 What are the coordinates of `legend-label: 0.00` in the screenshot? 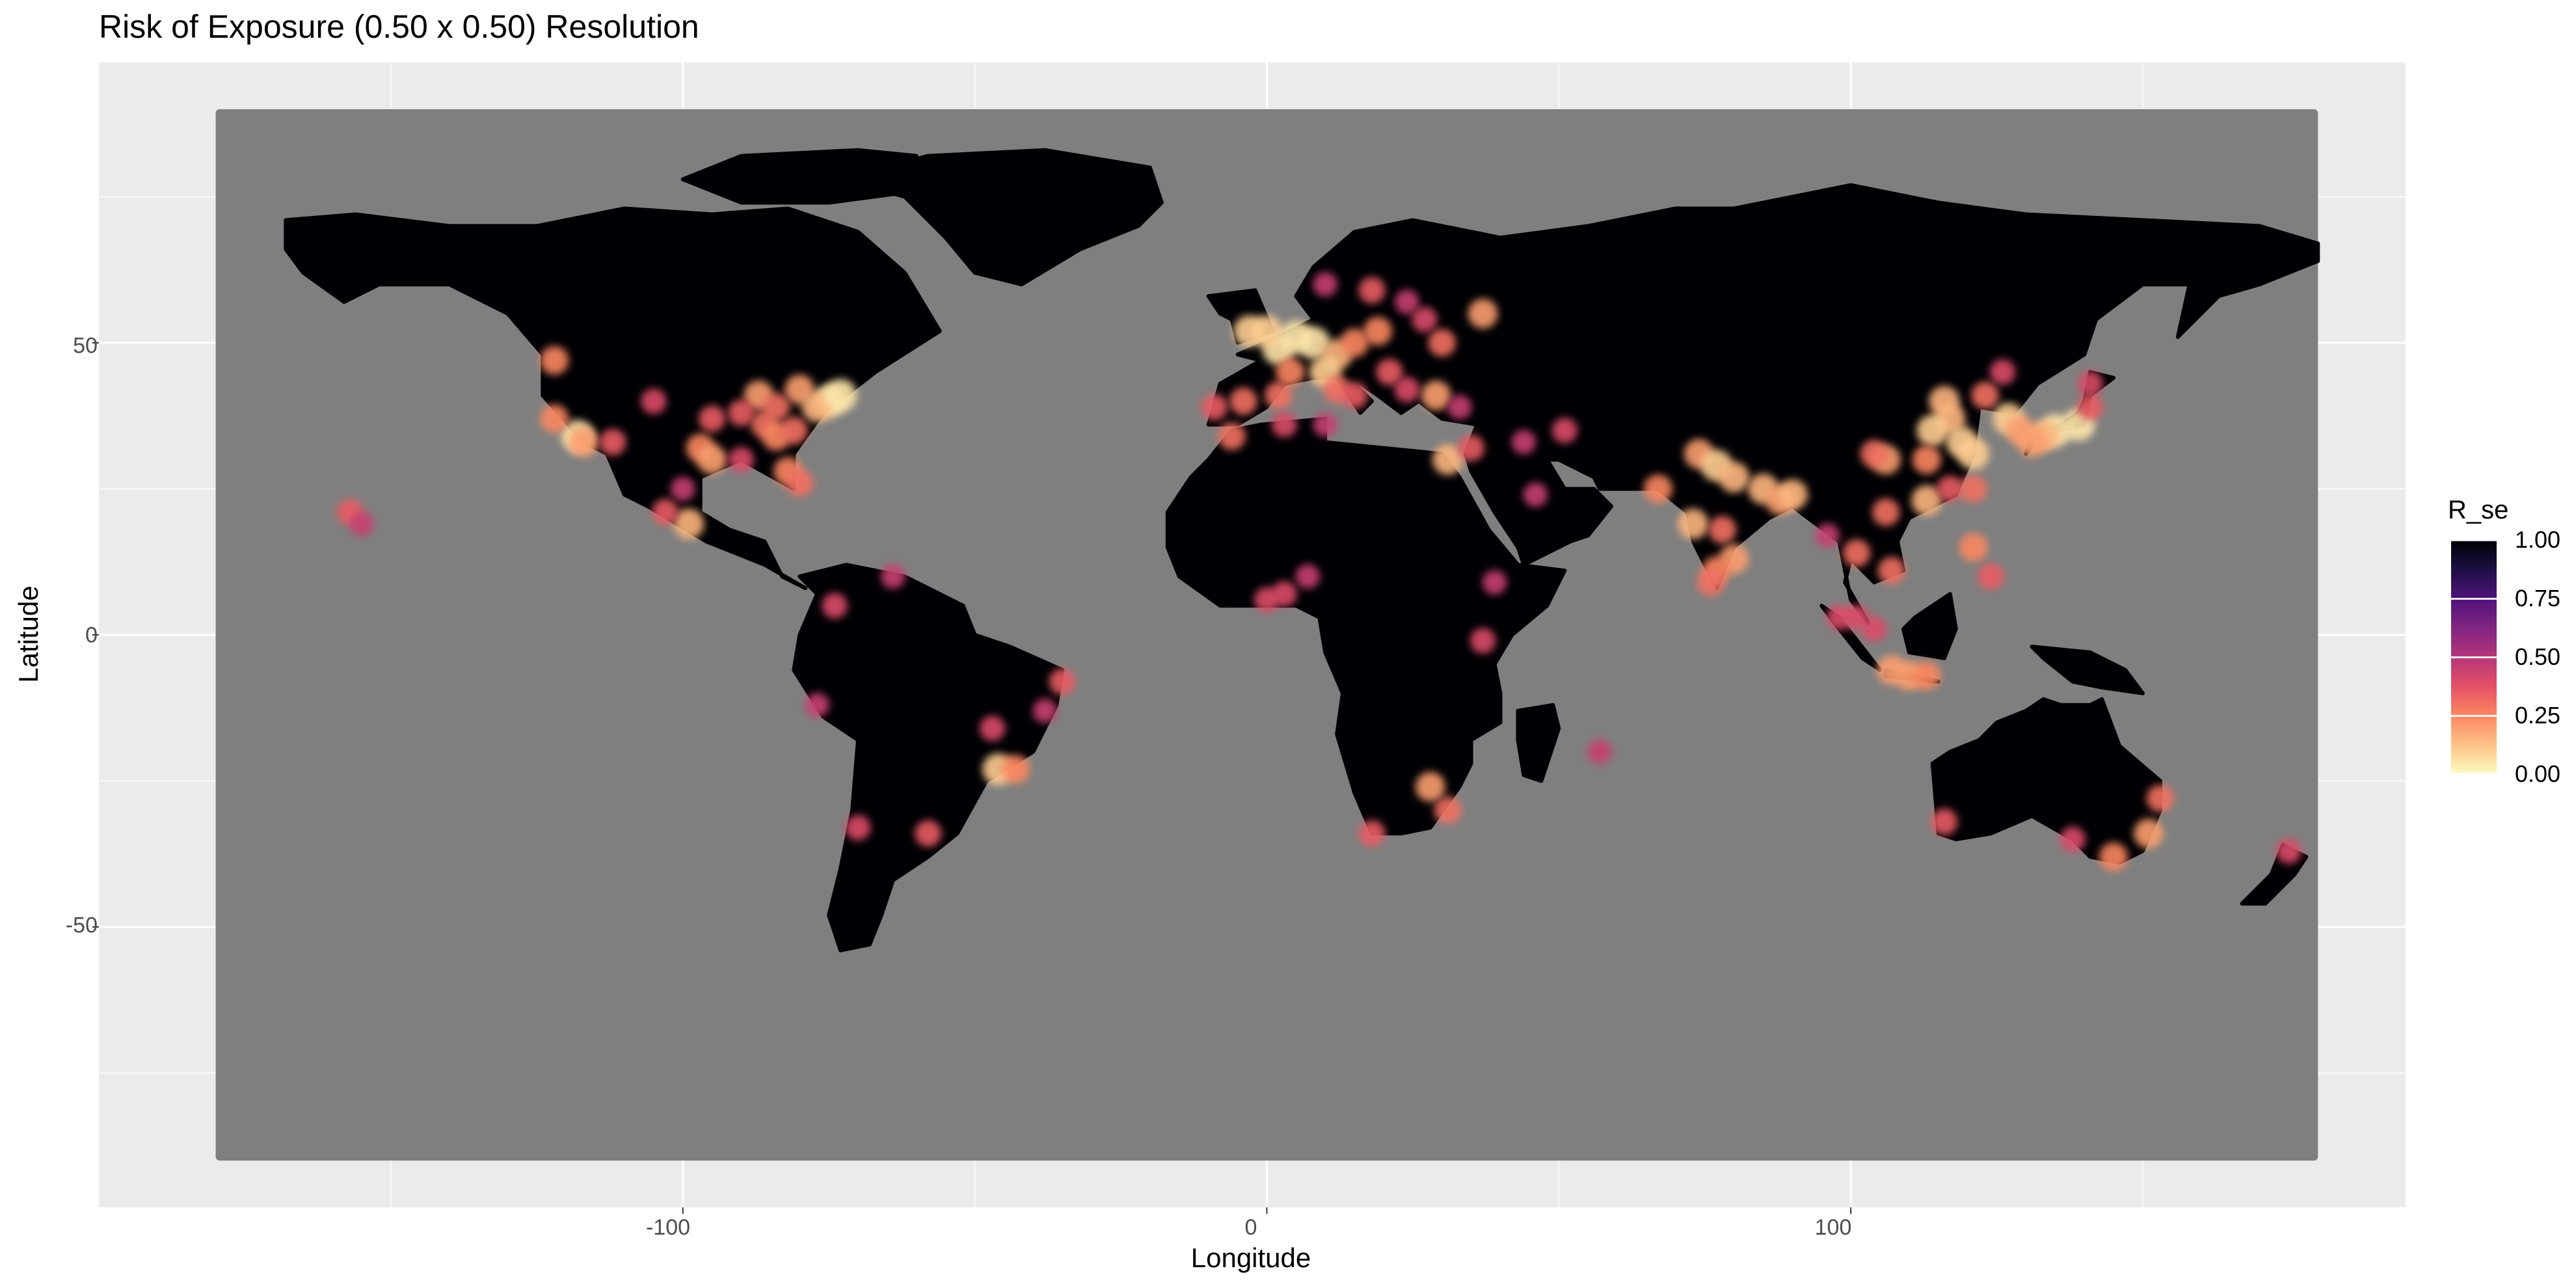 It's located at (2538, 773).